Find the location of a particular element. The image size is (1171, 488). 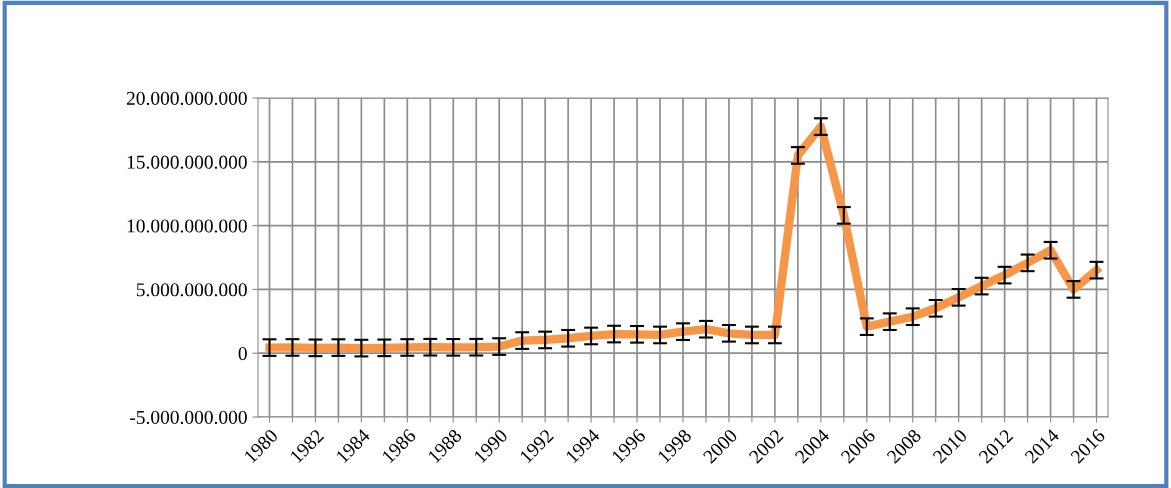

y-tick-label: 10.000.000.000 is located at coordinates (187, 226).